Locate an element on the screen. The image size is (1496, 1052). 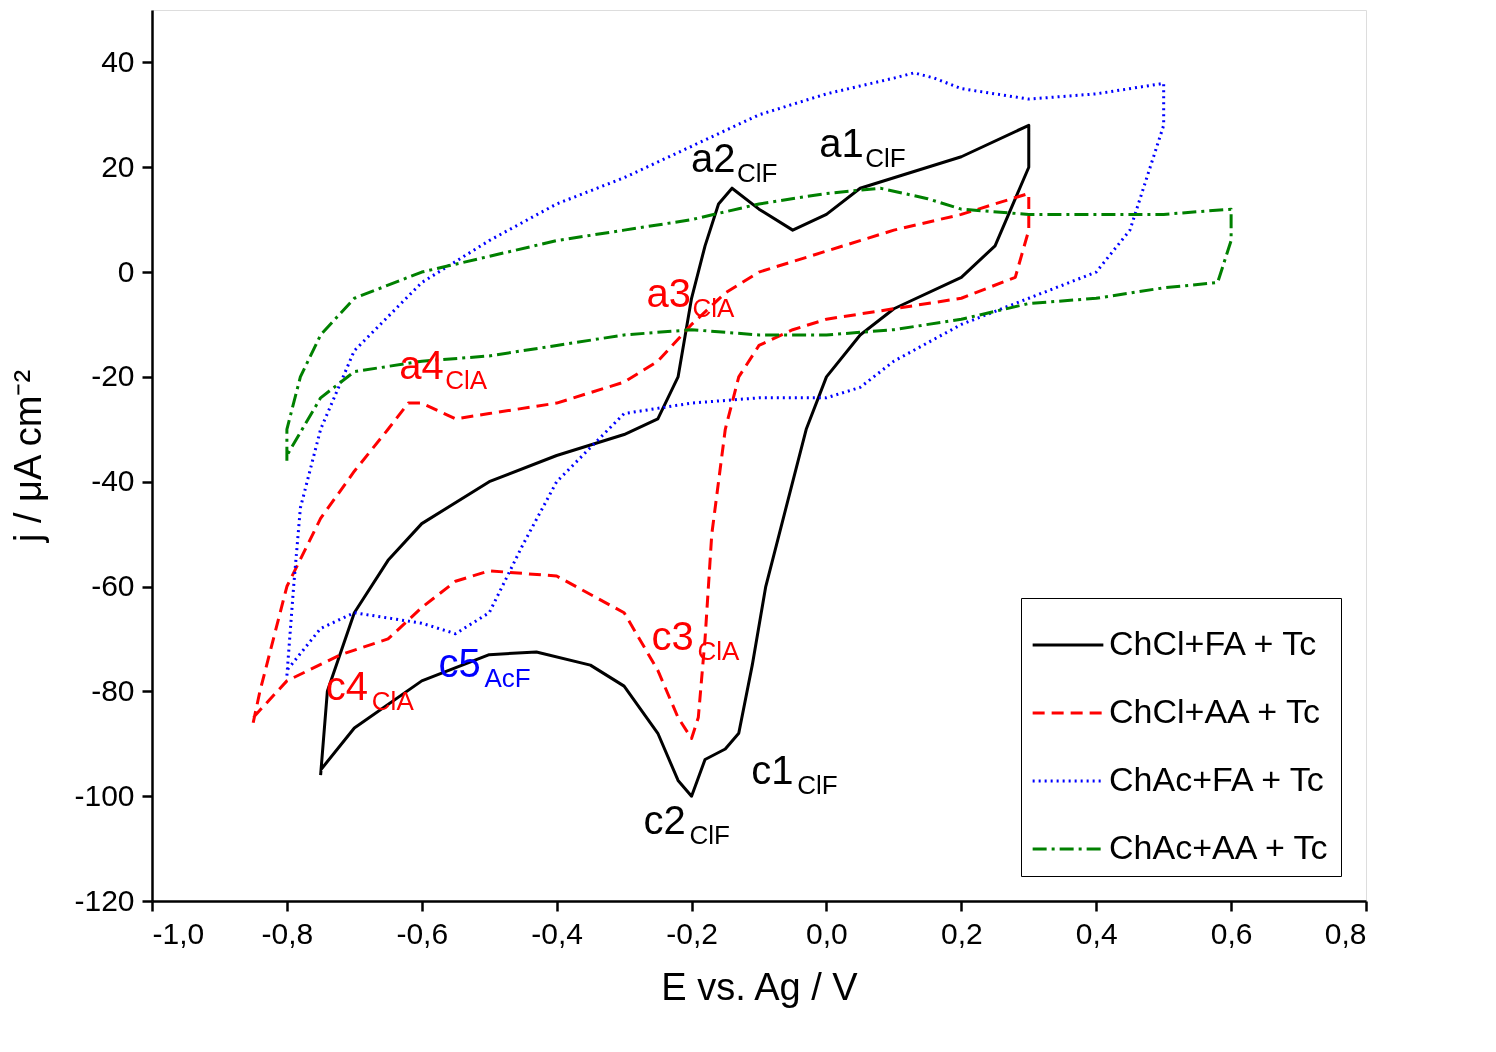
x-tick-label: 0,2 is located at coordinates (961, 933).